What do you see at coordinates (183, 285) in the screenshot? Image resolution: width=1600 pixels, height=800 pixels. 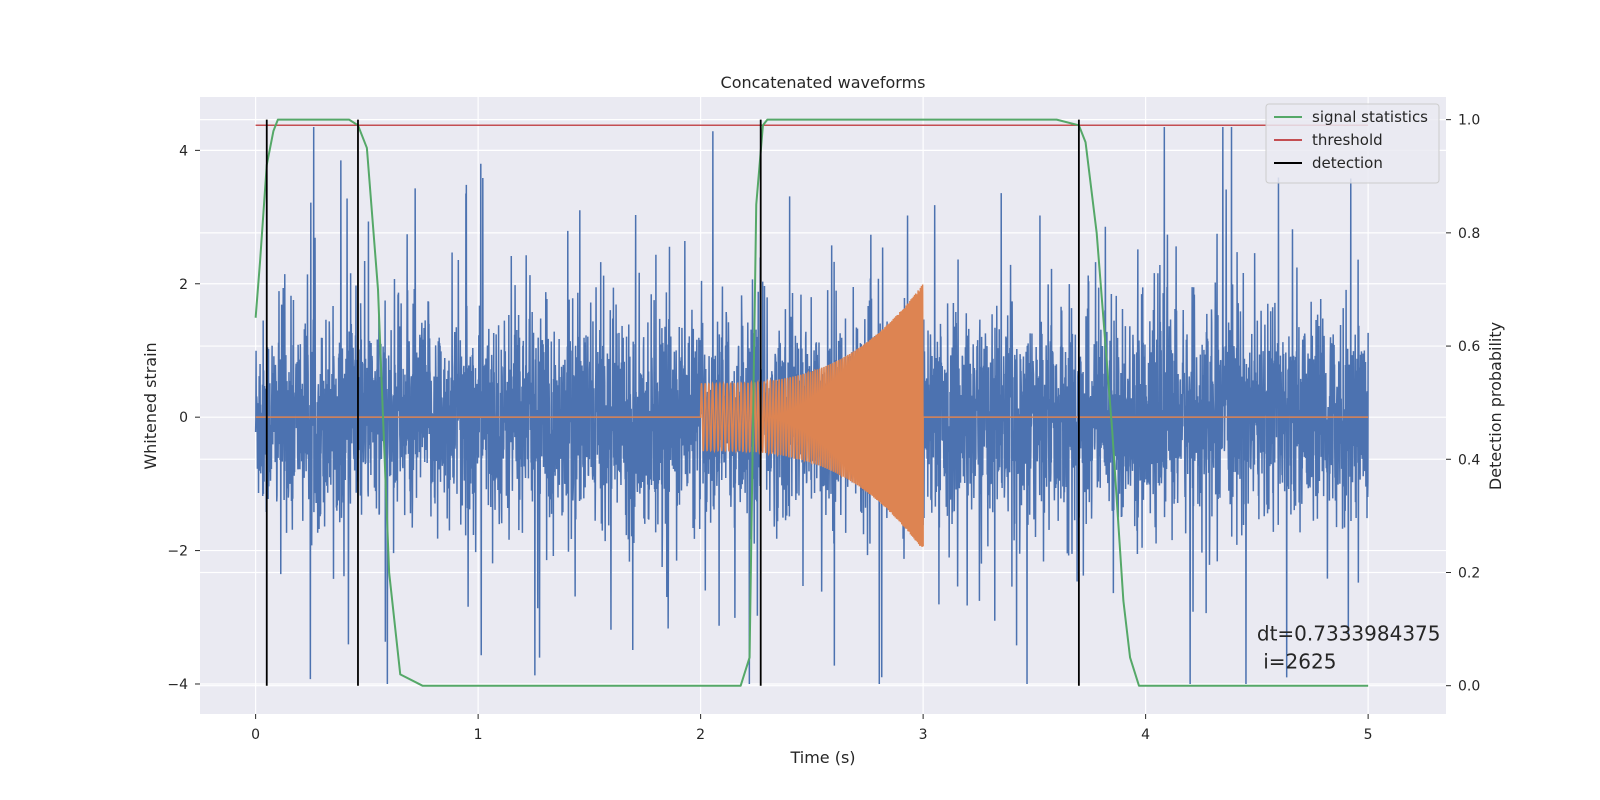 I see `y-tick-label: 2` at bounding box center [183, 285].